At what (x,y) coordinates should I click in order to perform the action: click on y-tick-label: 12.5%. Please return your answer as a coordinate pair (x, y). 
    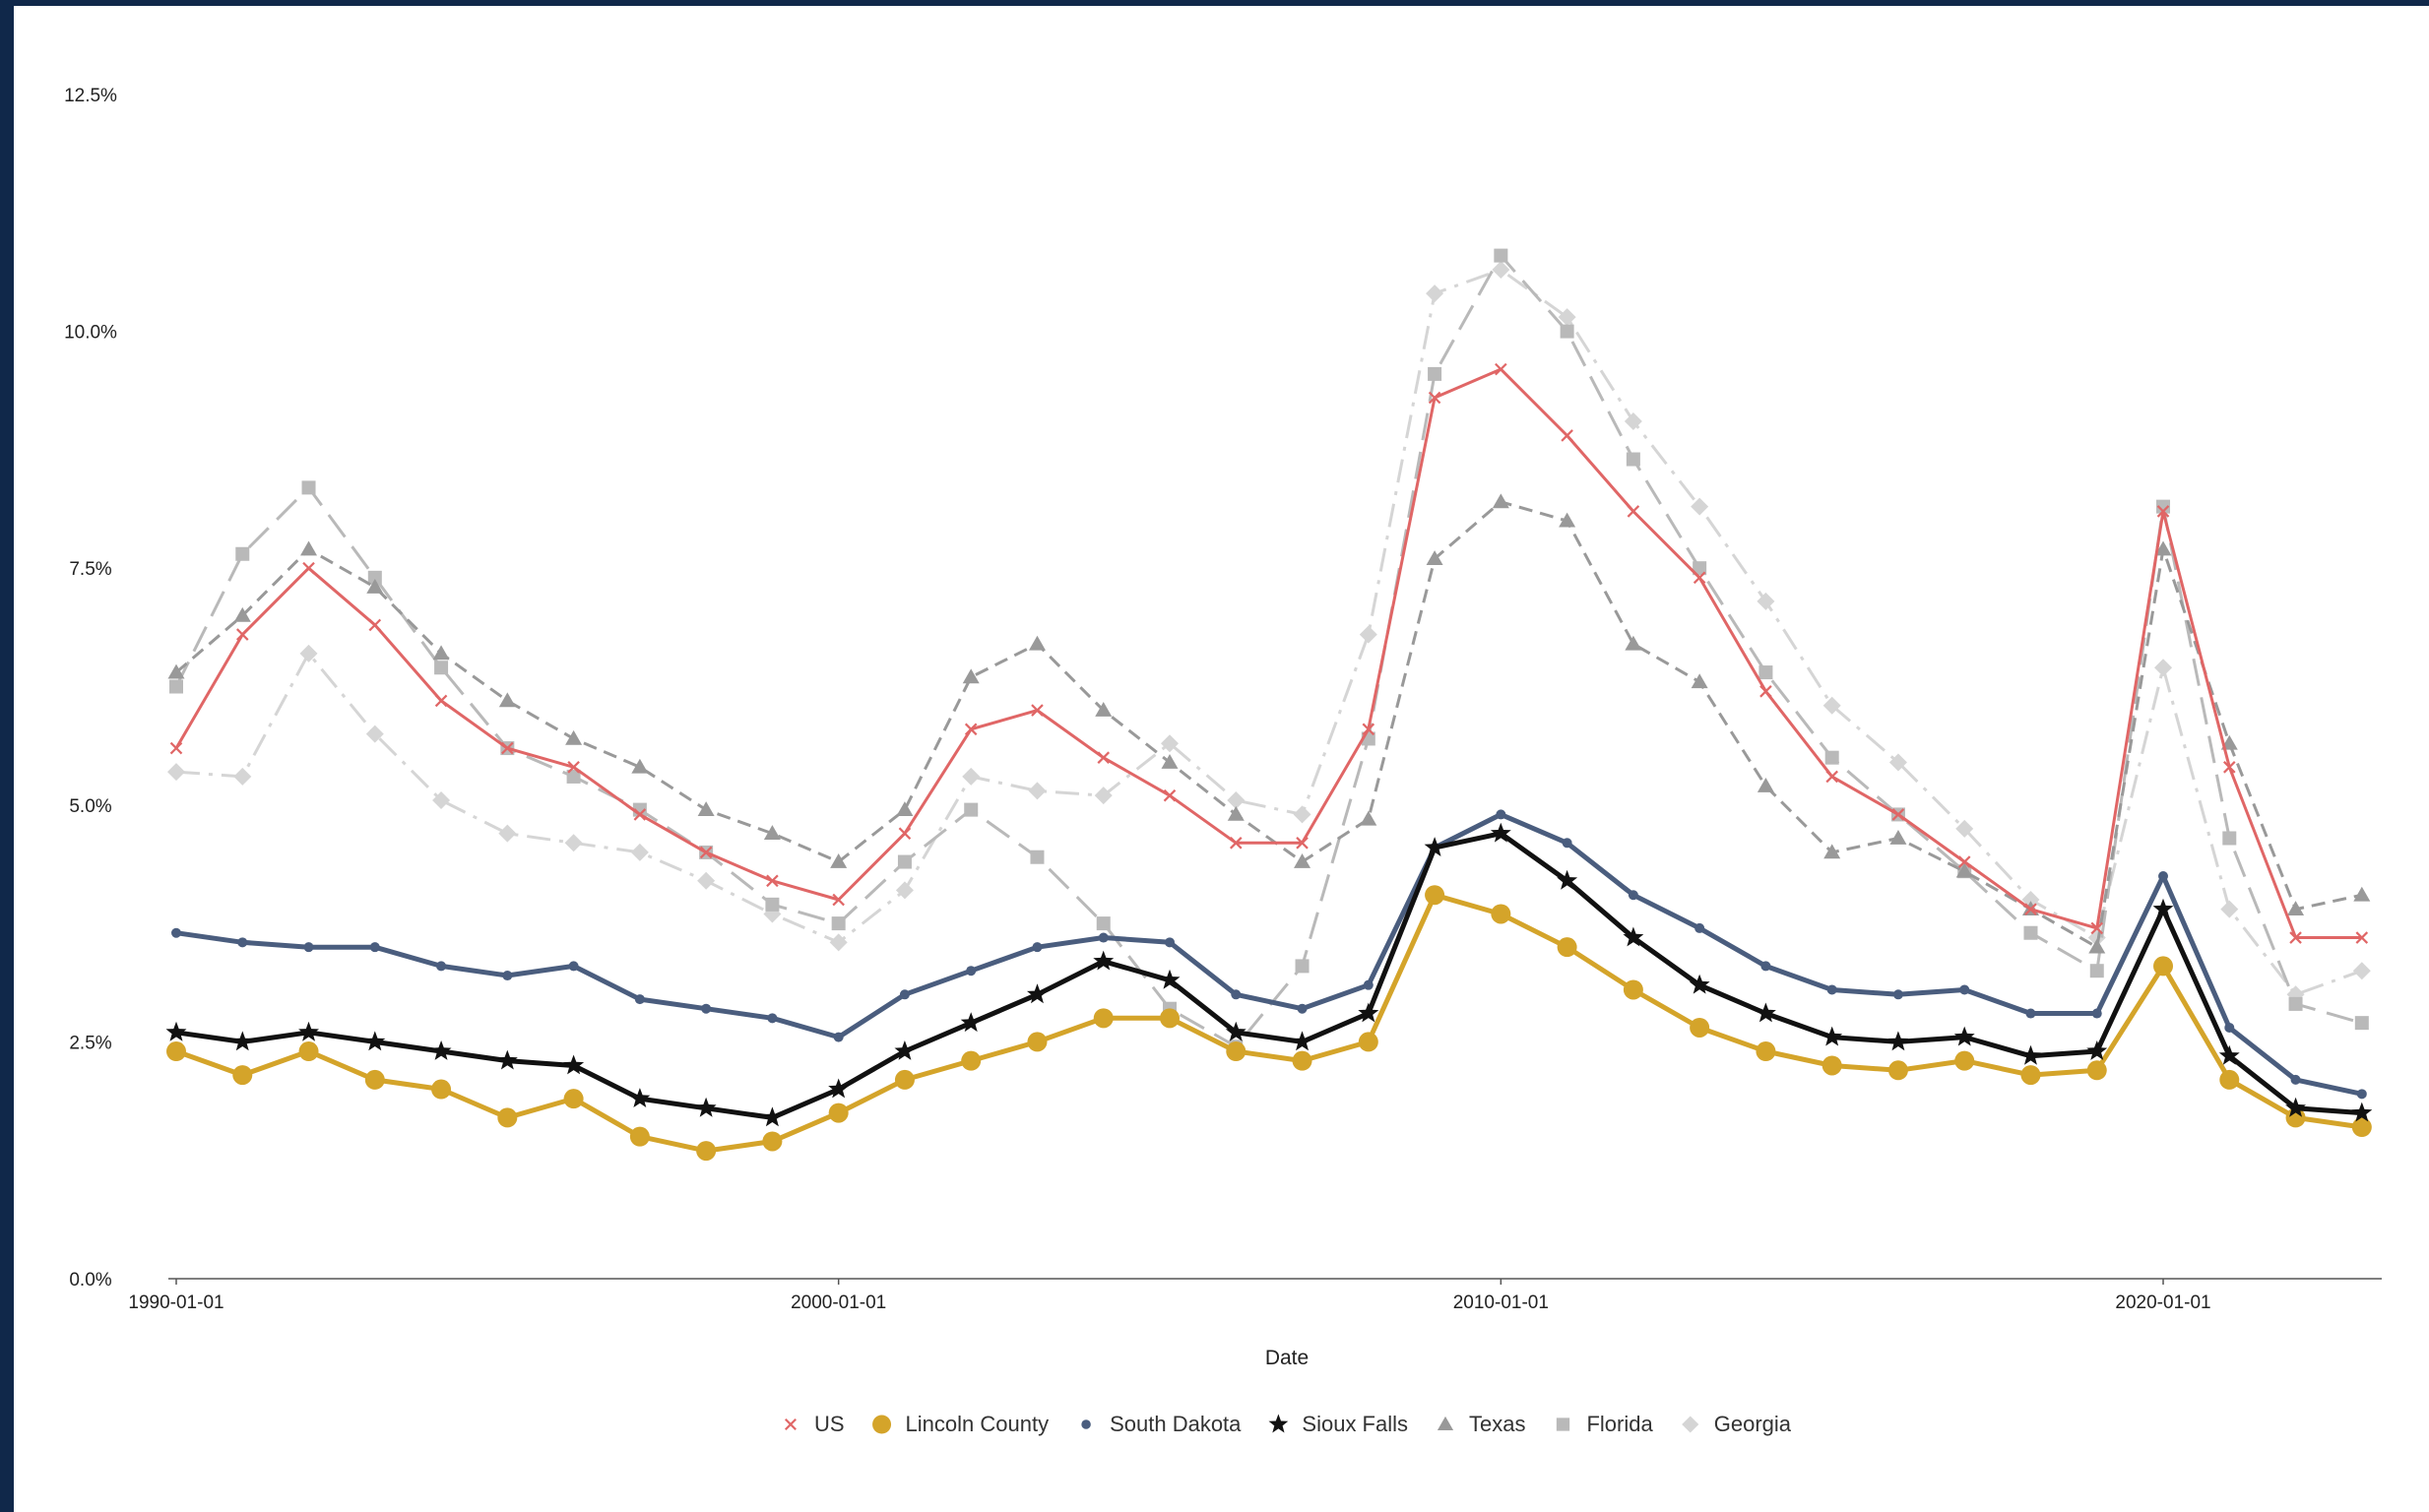
    Looking at the image, I should click on (90, 96).